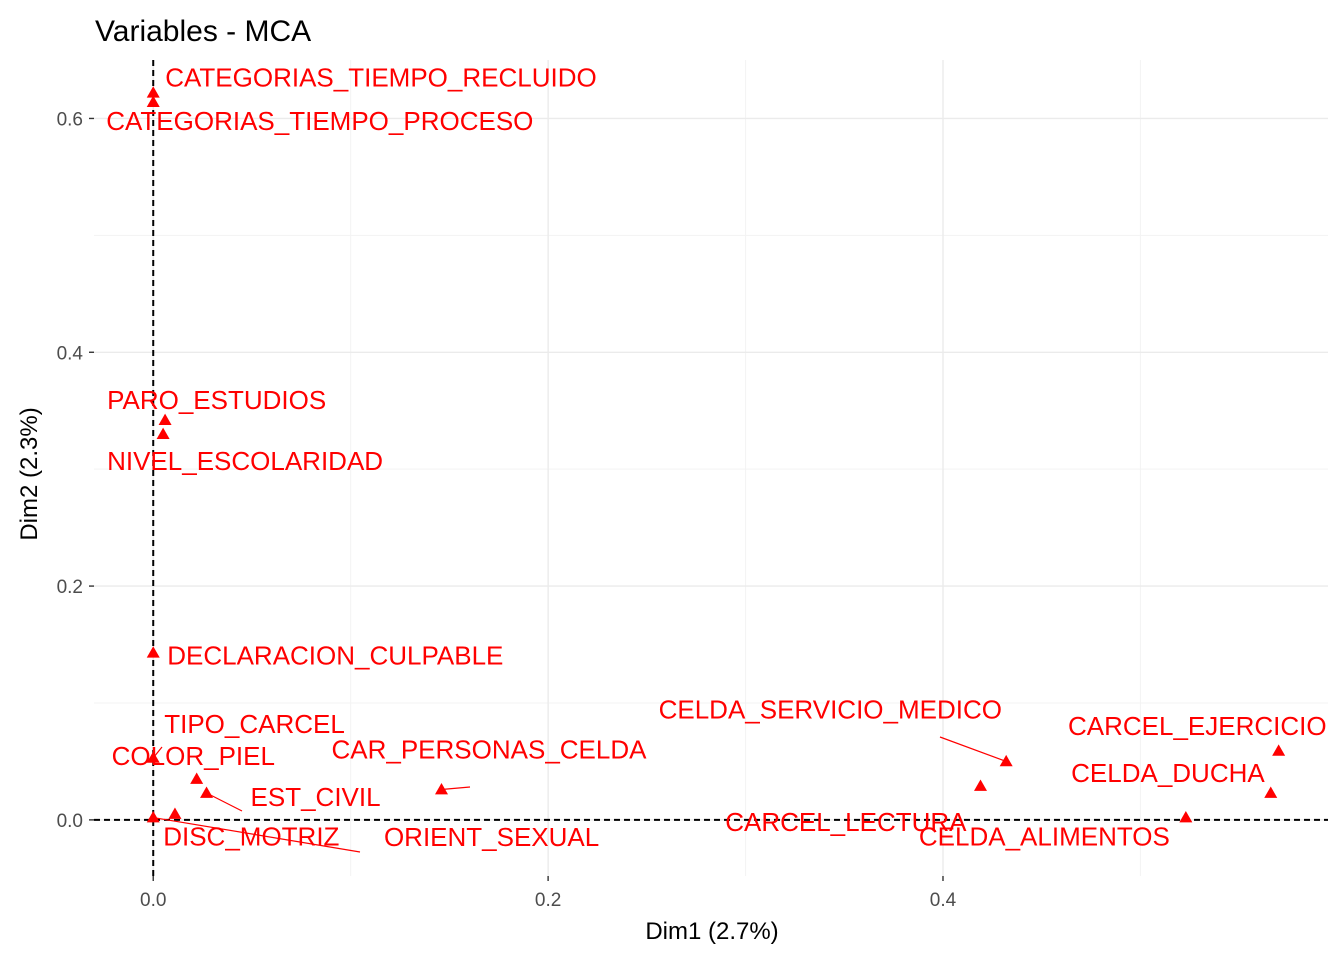 The height and width of the screenshot is (960, 1344). Describe the element at coordinates (70, 821) in the screenshot. I see `y-tick-label: 0.0` at that location.